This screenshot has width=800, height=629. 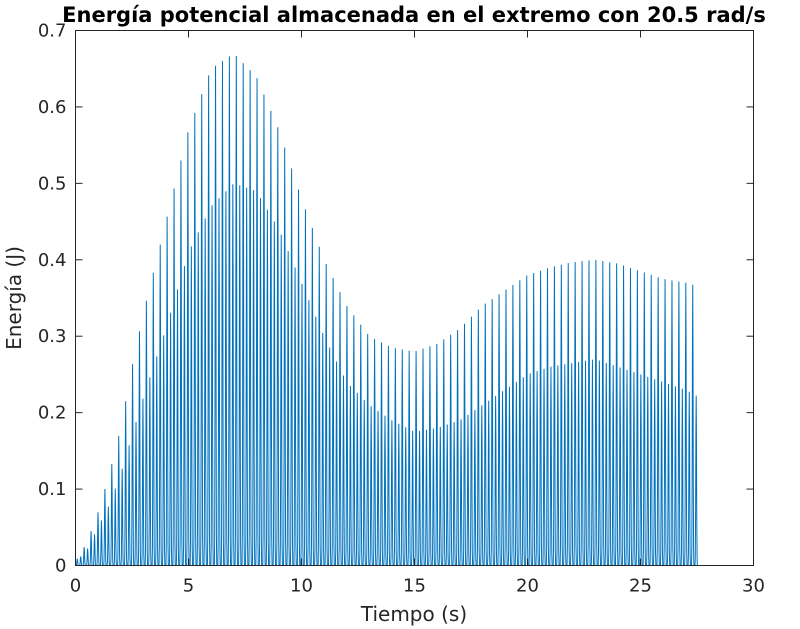 What do you see at coordinates (413, 614) in the screenshot?
I see `x-axis-label: Tiempo (s)` at bounding box center [413, 614].